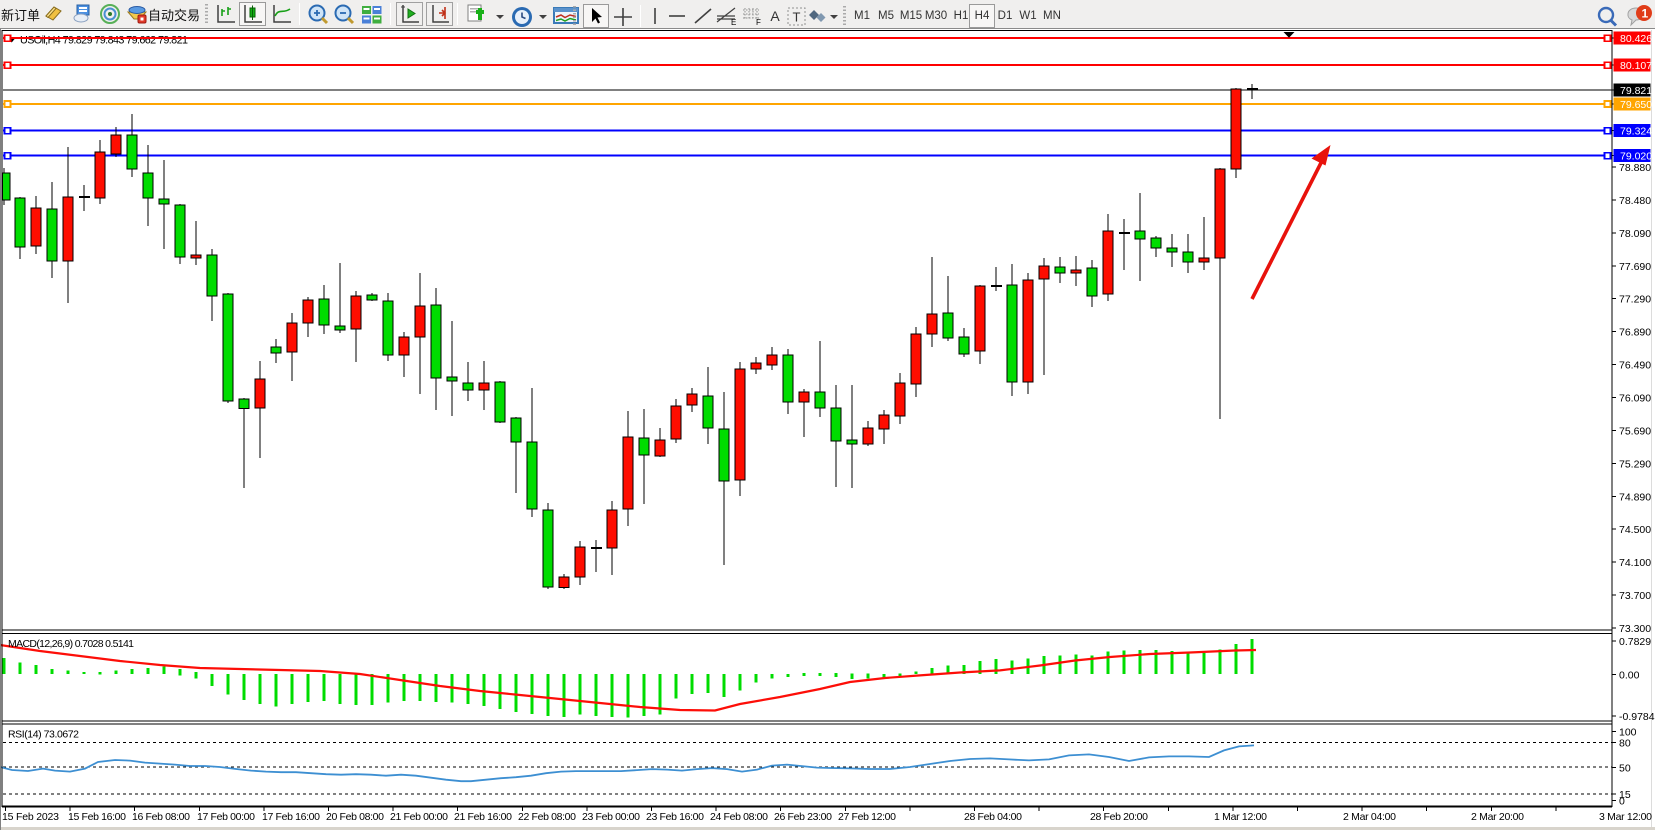 This screenshot has width=1655, height=830. What do you see at coordinates (797, 17) in the screenshot?
I see `svg-text: T` at bounding box center [797, 17].